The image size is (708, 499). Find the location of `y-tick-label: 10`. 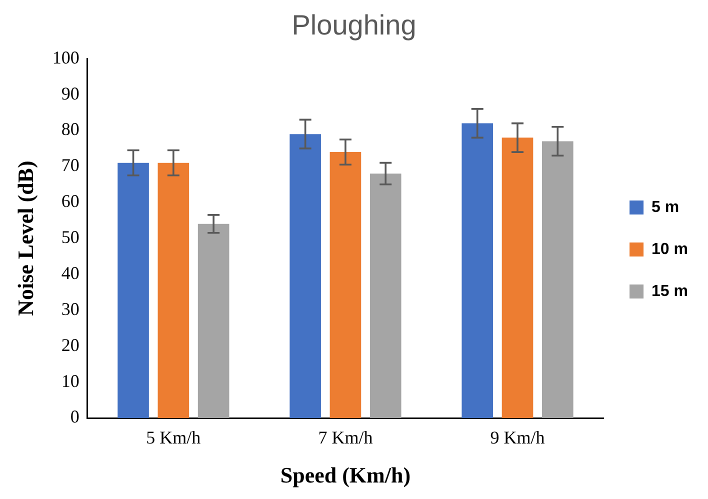

y-tick-label: 10 is located at coordinates (70, 380).